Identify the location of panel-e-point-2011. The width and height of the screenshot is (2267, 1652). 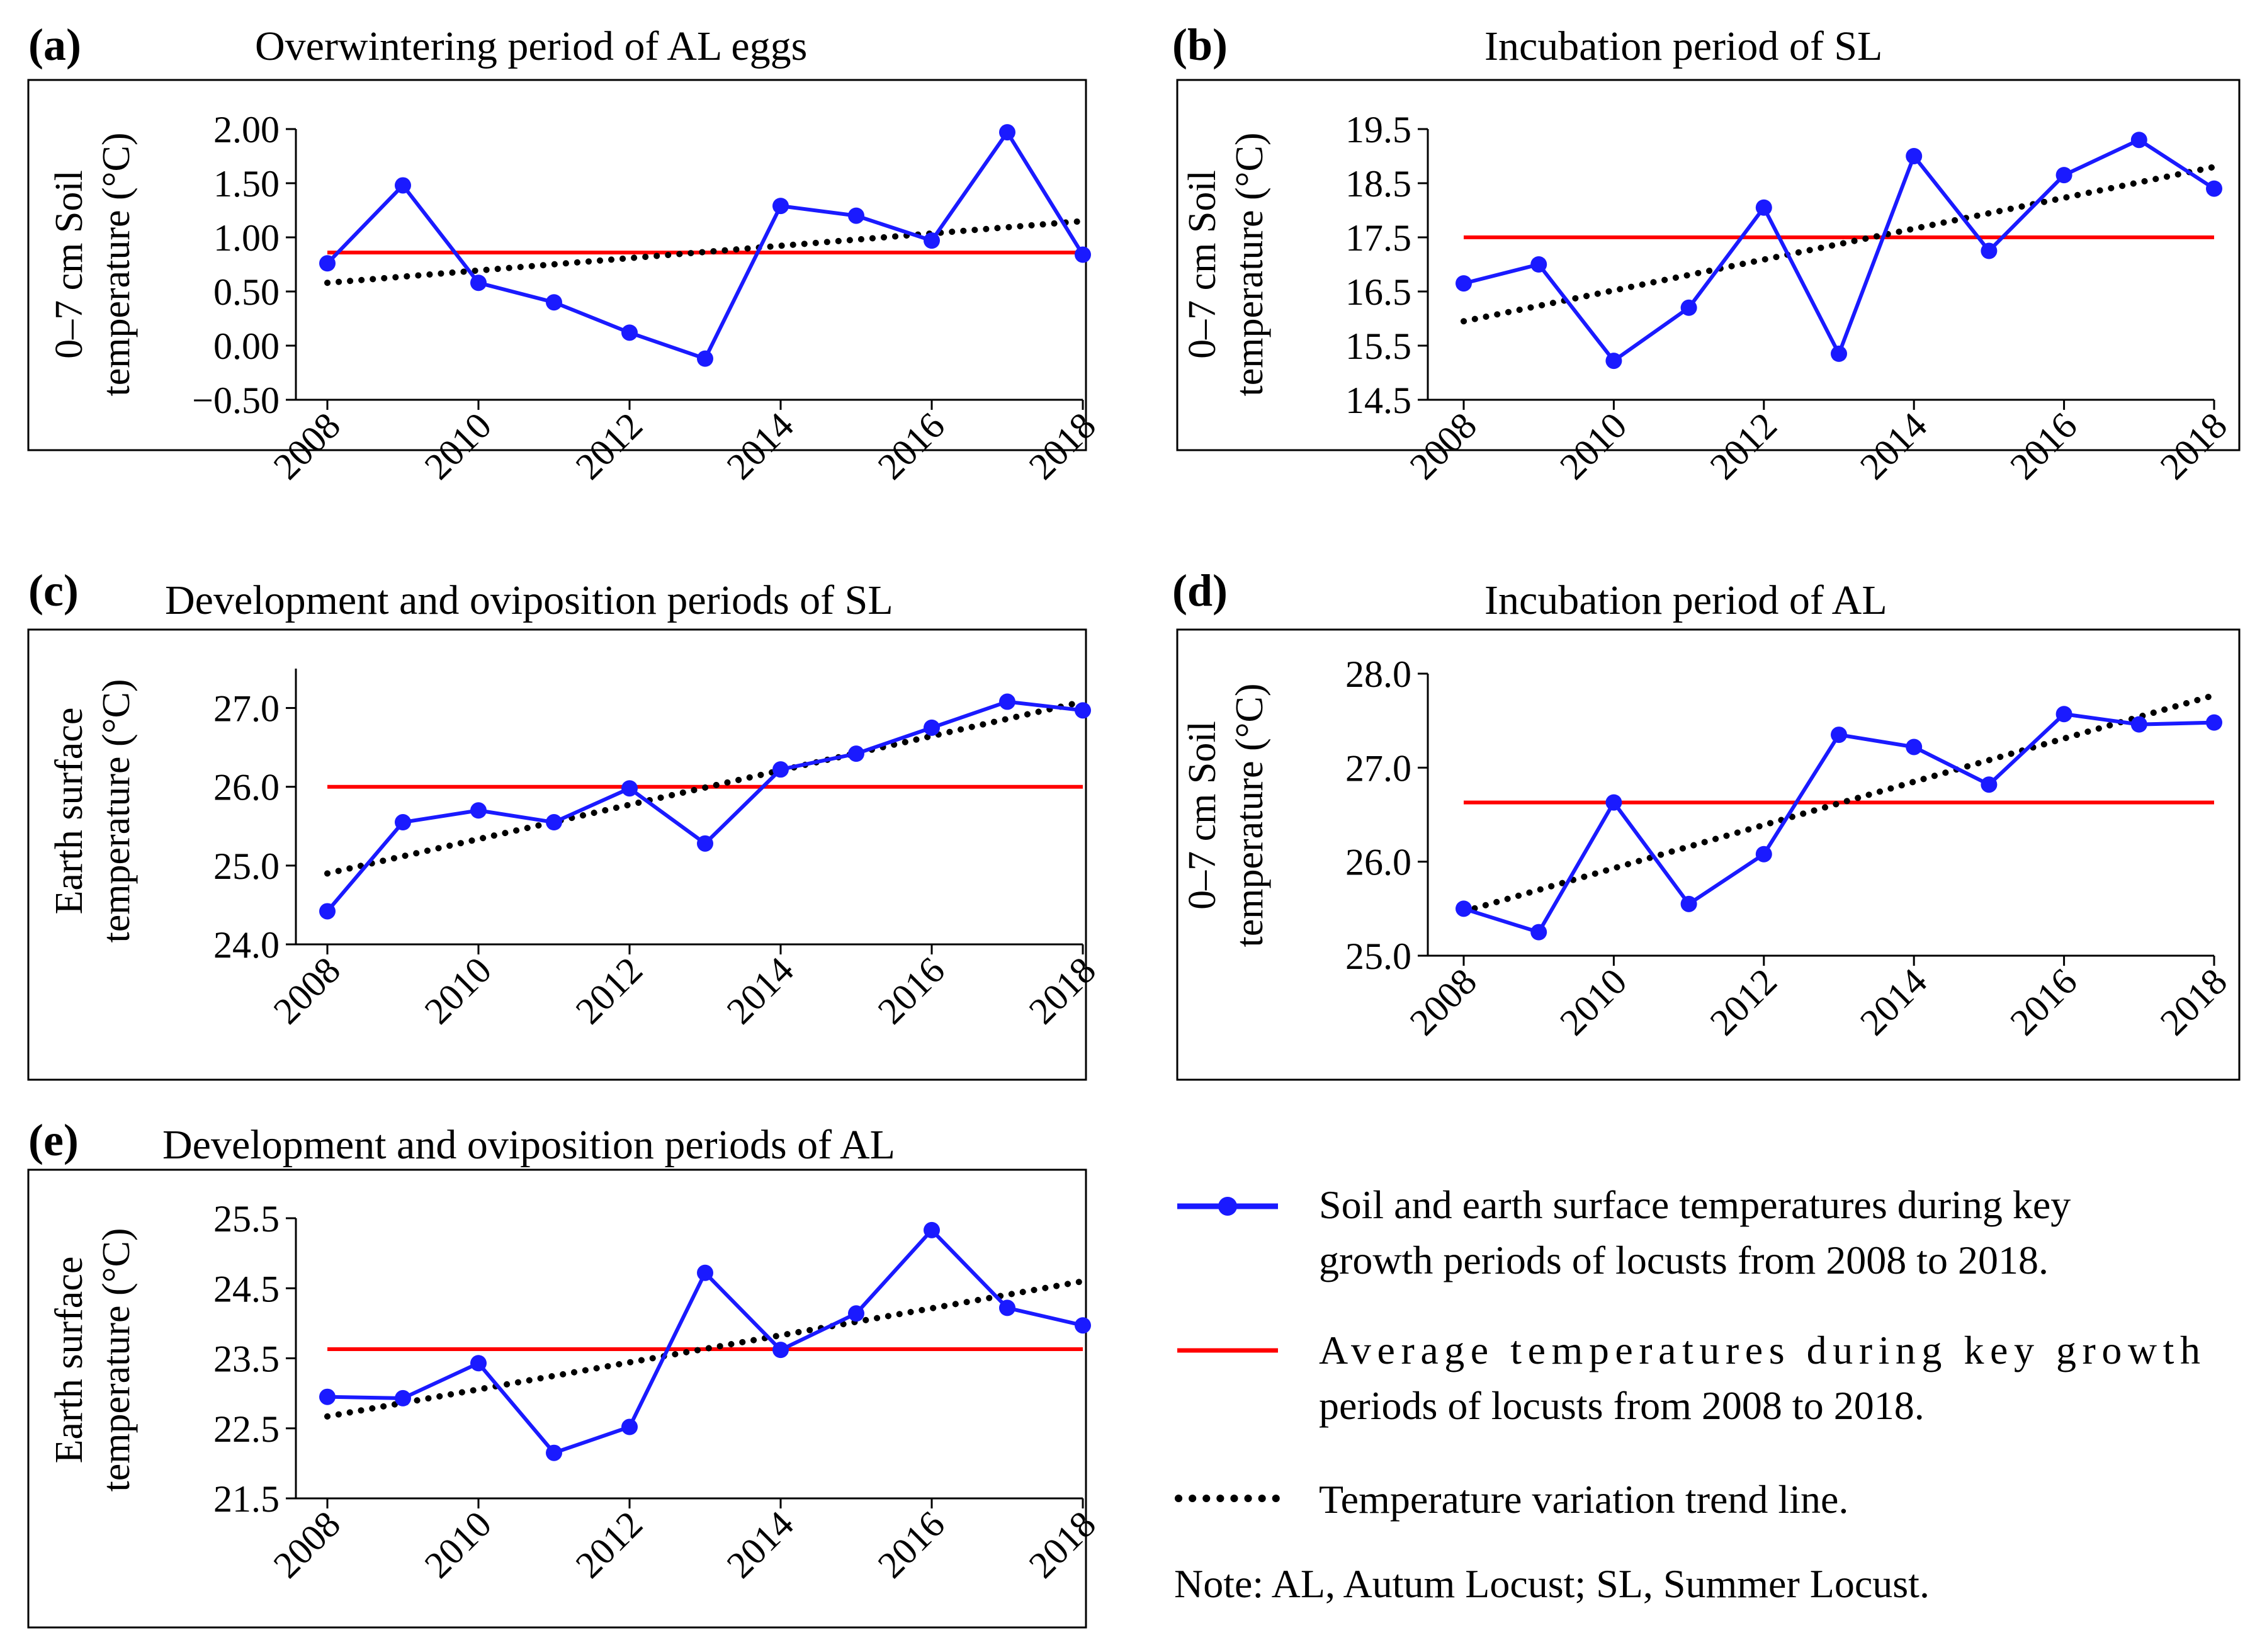
(554, 1452).